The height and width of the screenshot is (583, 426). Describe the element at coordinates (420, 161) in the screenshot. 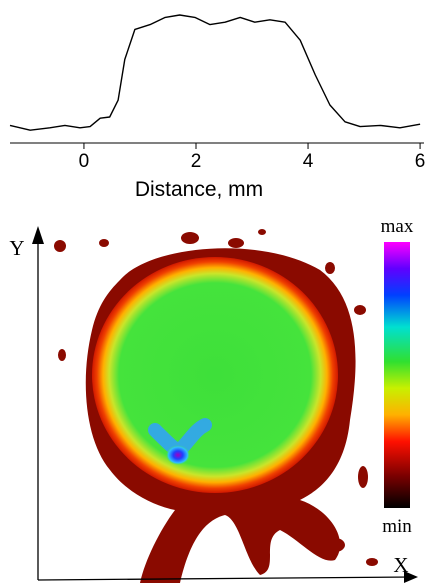

I see `x-tick-label: 6` at that location.